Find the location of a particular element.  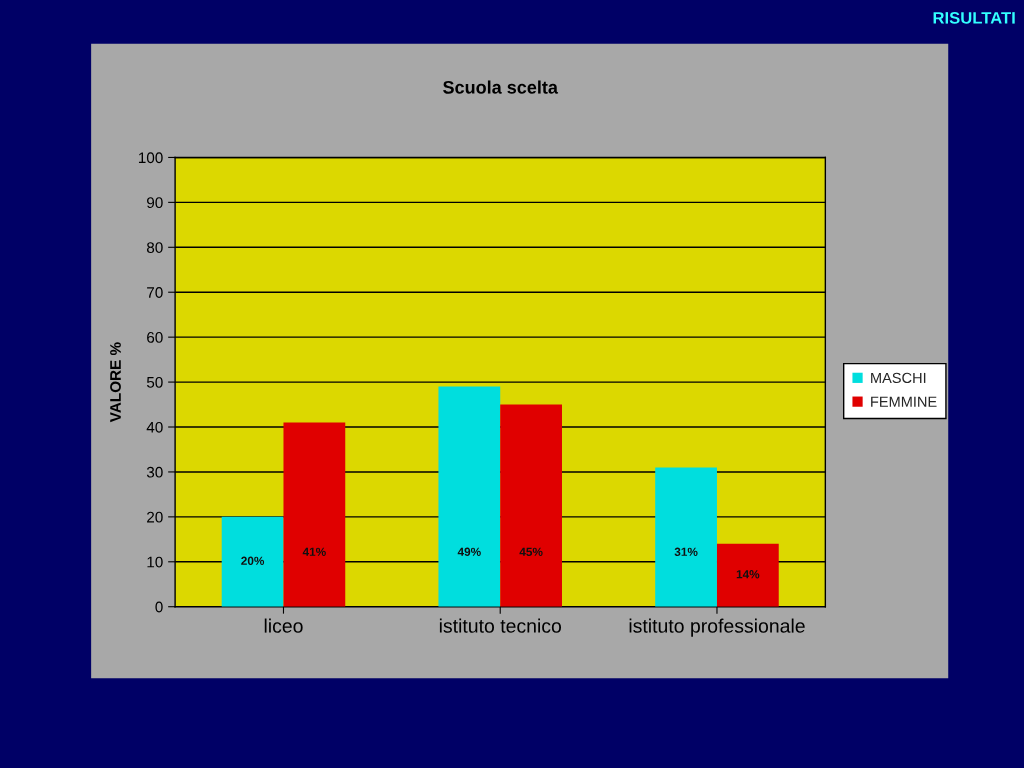

y-axis-title: VALORE % is located at coordinates (115, 382).